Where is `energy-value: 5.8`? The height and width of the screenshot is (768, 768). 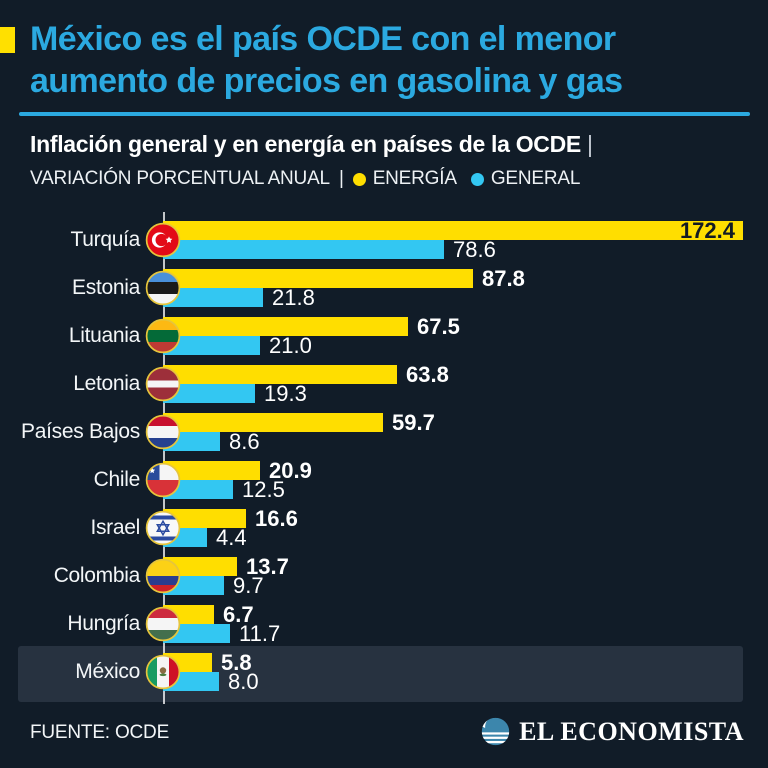 energy-value: 5.8 is located at coordinates (236, 662).